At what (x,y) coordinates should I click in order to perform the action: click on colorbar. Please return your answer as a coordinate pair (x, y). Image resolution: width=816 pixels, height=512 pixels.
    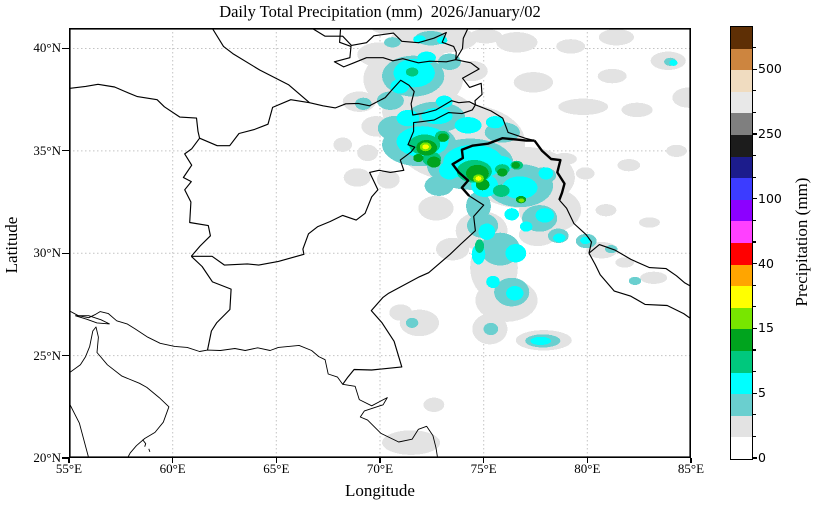
    Looking at the image, I should click on (741, 243).